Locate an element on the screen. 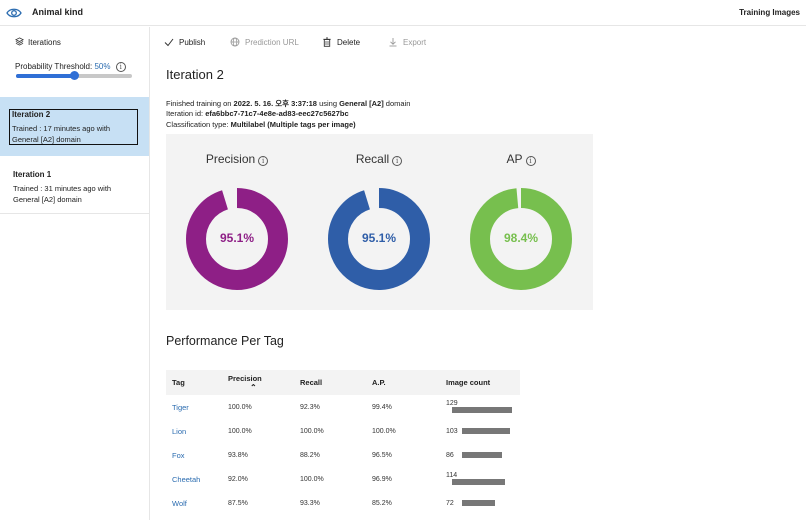 This screenshot has width=806, height=520. precision-cell: 87.5% is located at coordinates (238, 503).